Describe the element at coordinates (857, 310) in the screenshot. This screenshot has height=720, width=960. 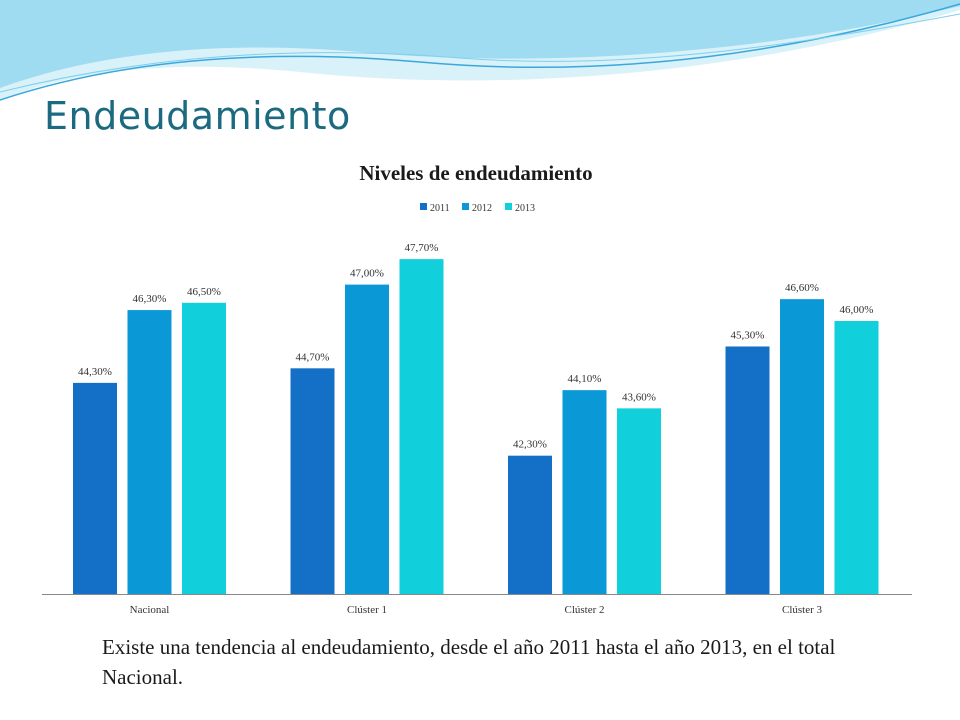
I see `data-label-4-2013: 46,00%` at that location.